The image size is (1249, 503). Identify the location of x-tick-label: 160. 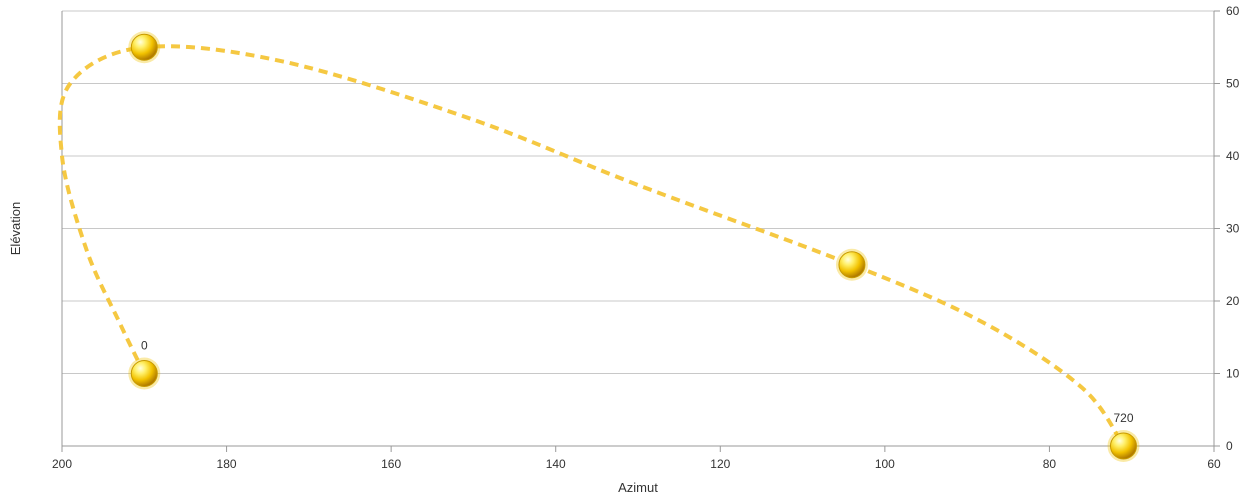
(391, 464).